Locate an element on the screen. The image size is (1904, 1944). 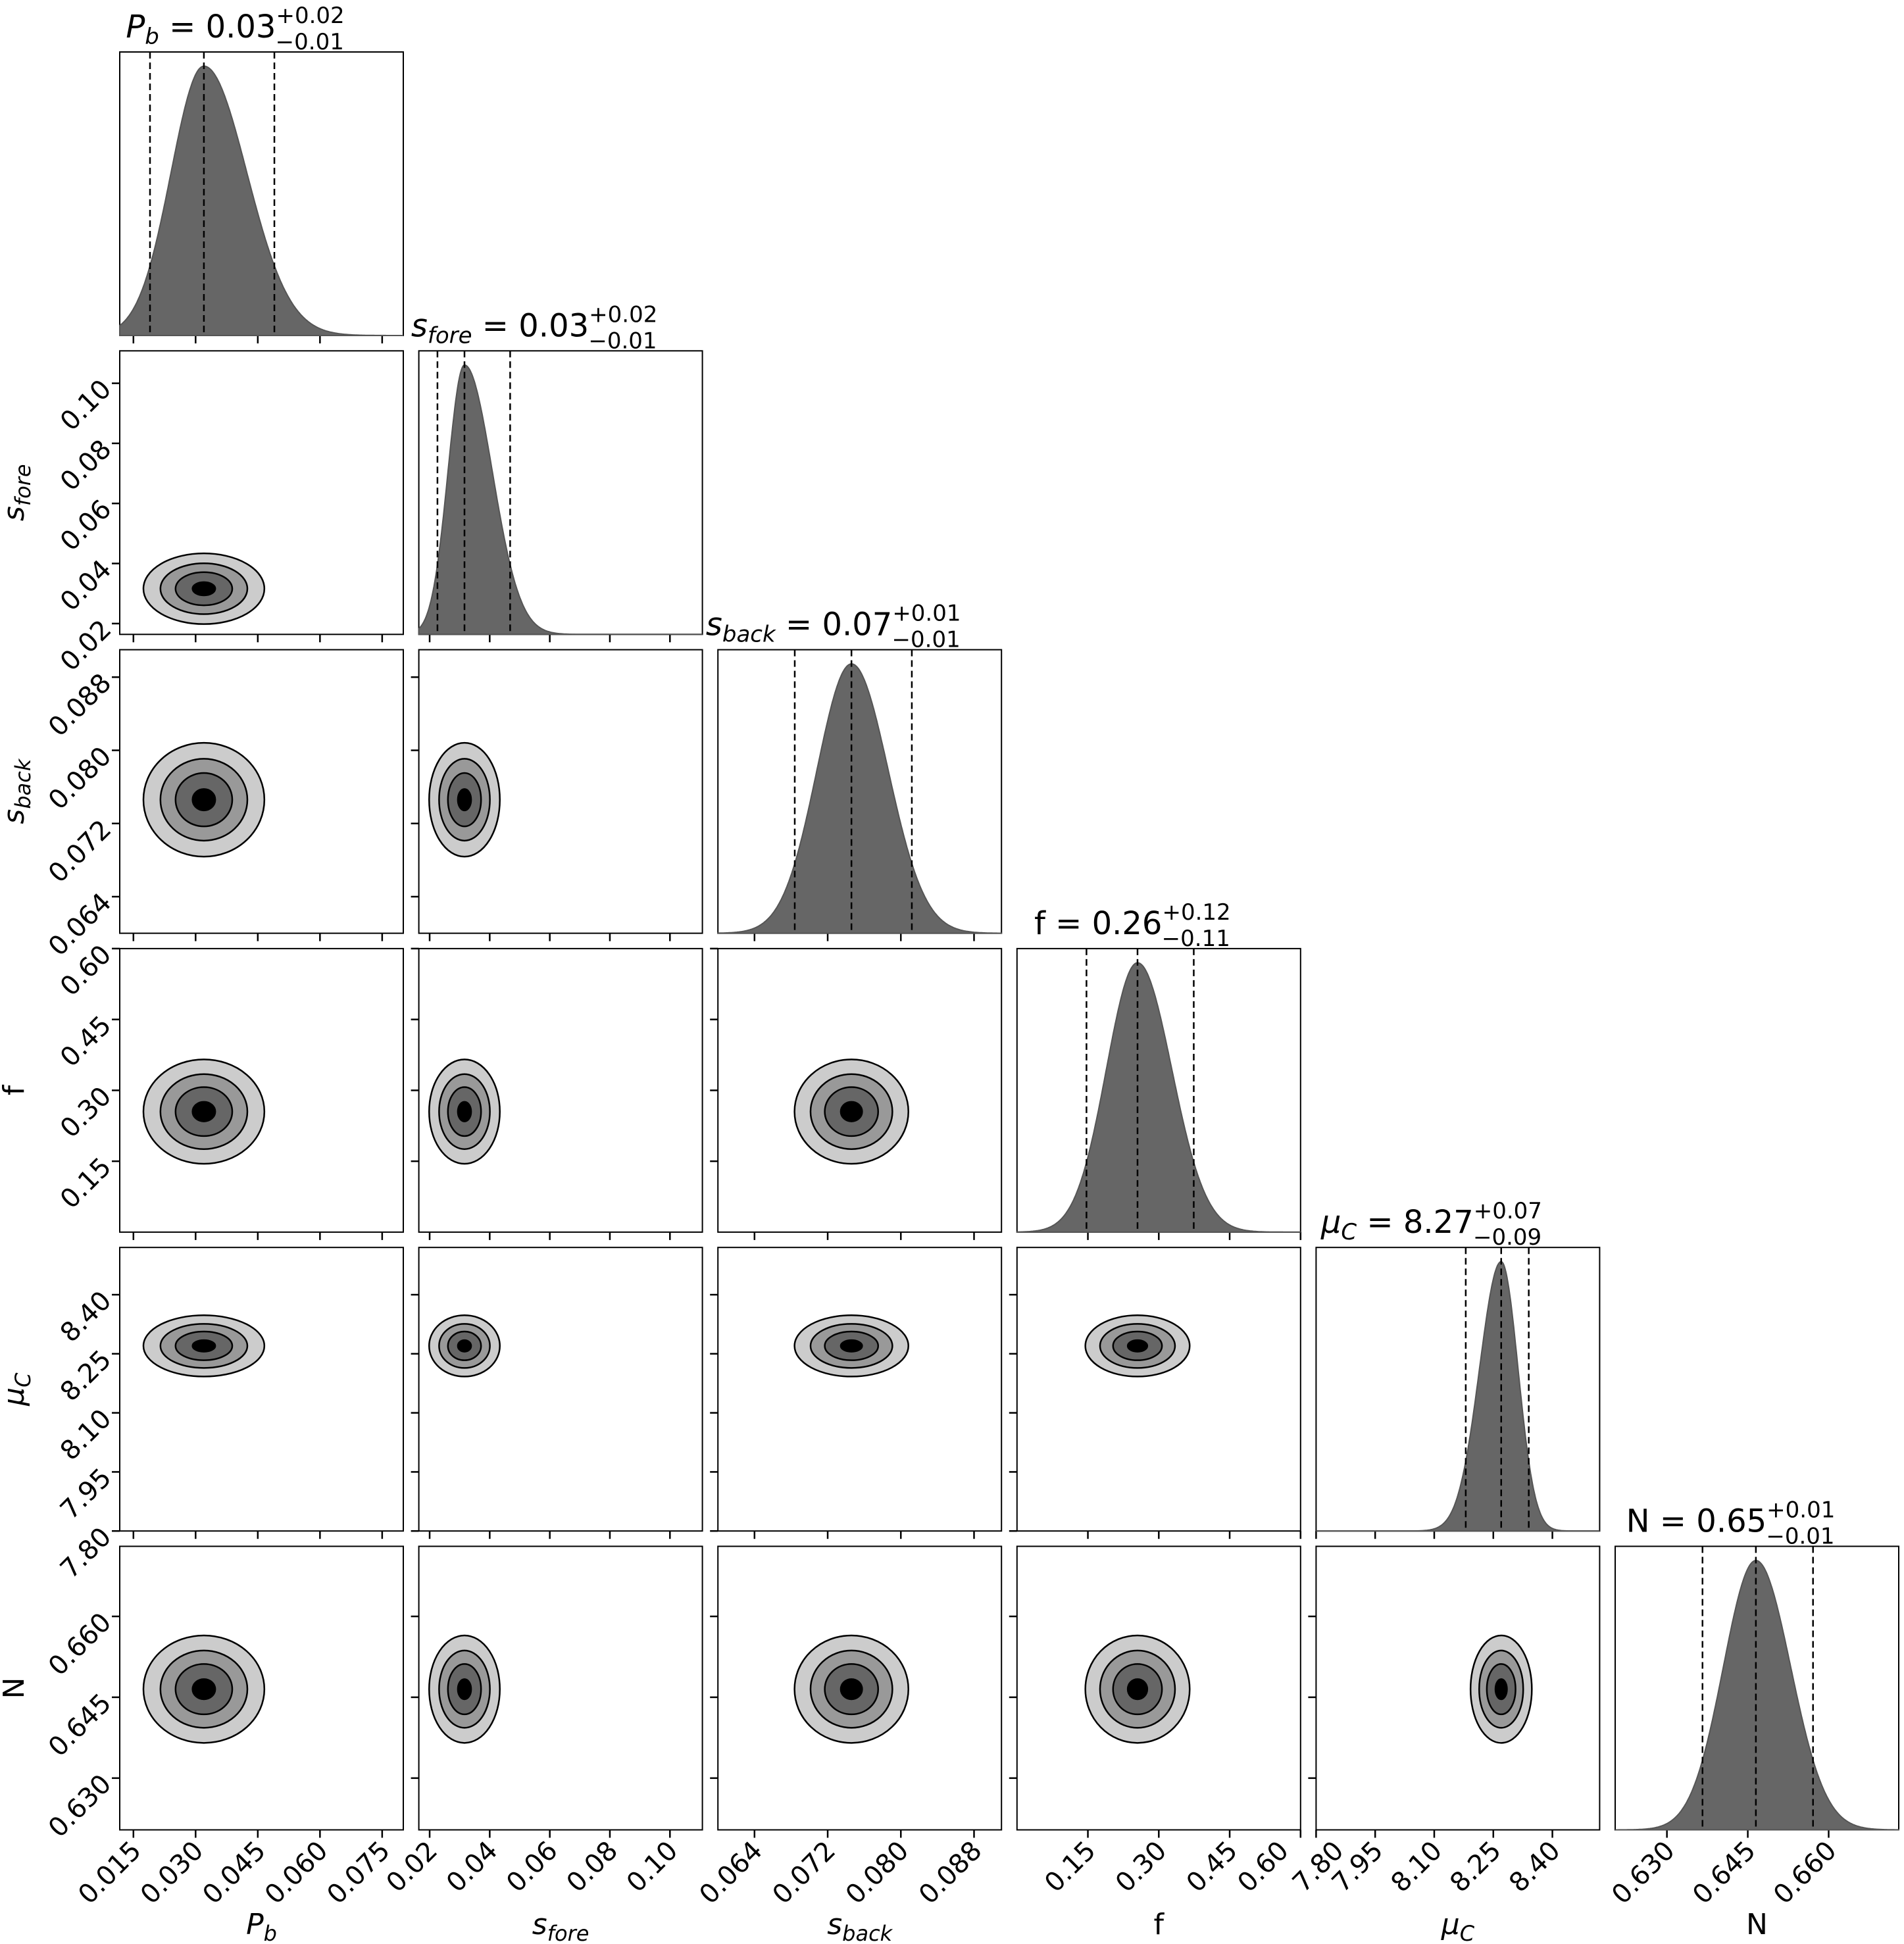
y-tick-label: 0.06 is located at coordinates (86, 525).